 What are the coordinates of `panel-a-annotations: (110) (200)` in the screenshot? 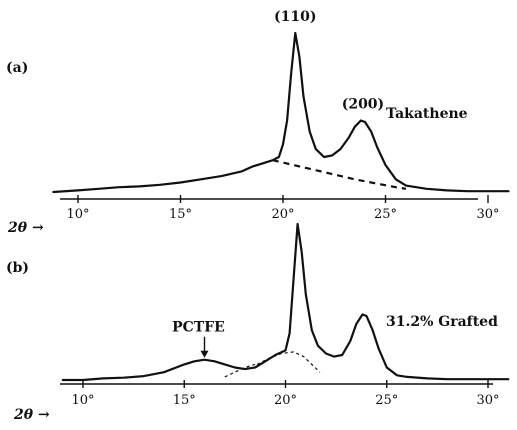 It's located at (329, 60).